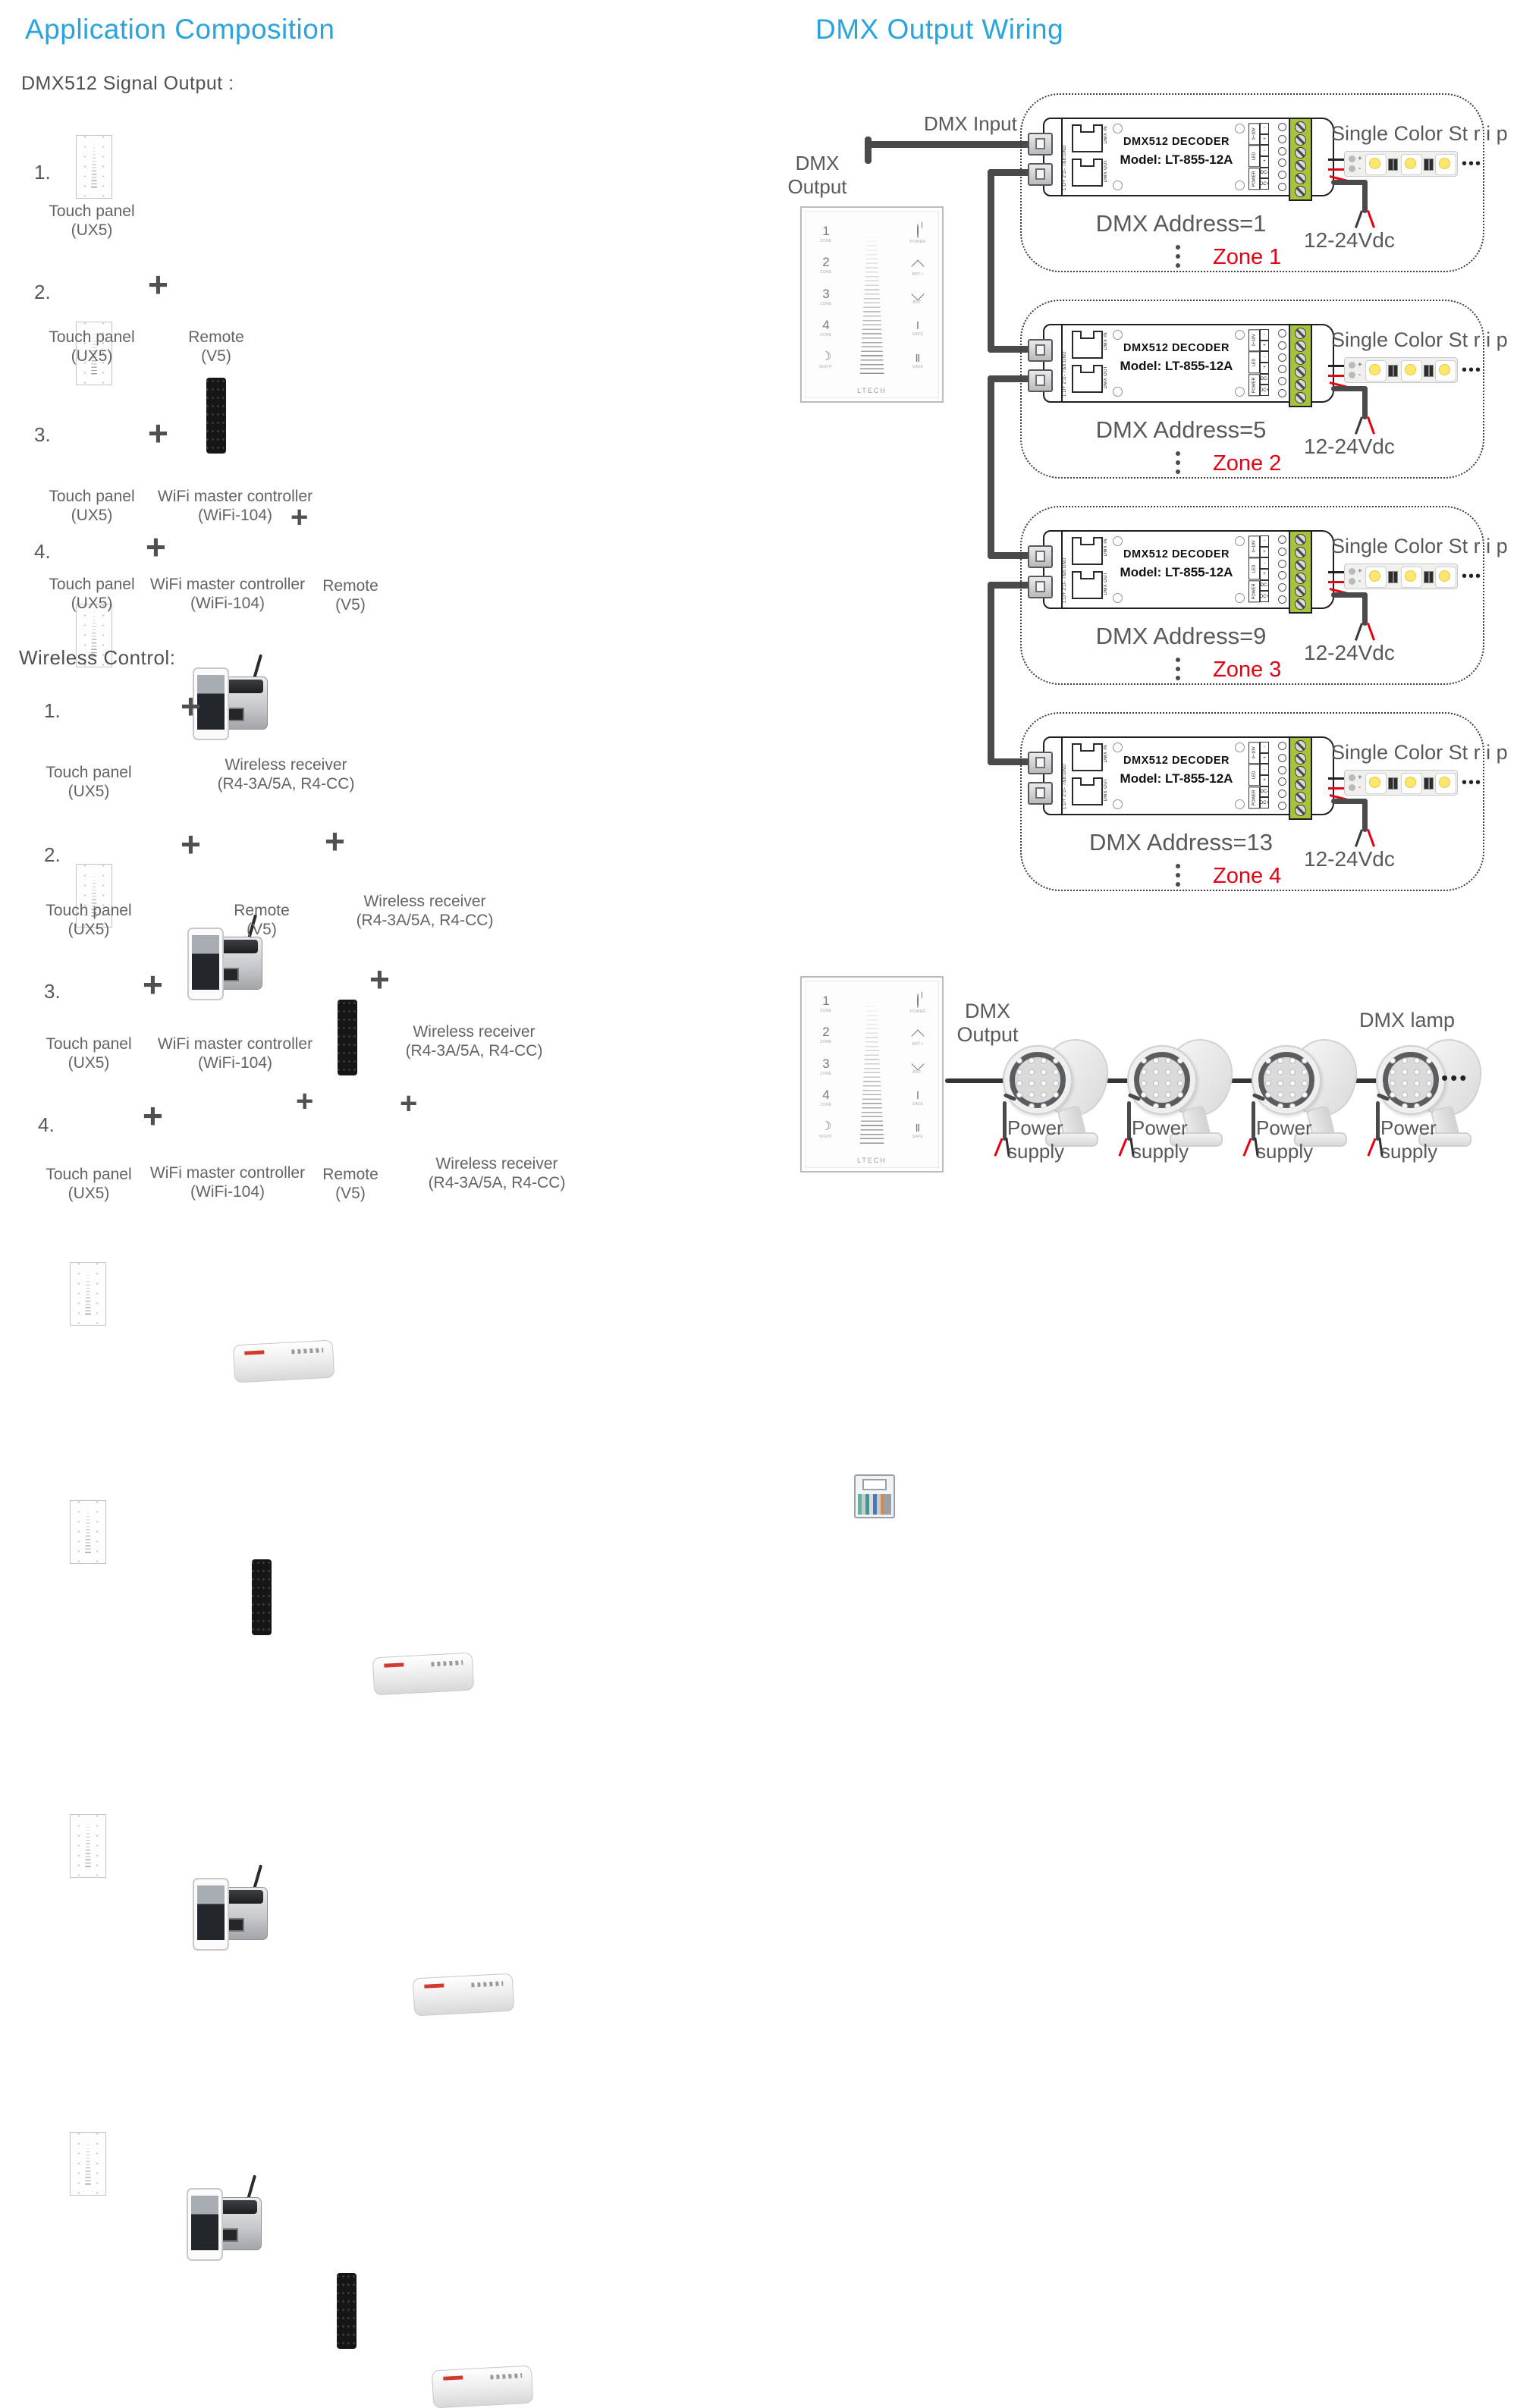  I want to click on terminal-labels: 0~10V - + LED - + POWER DC- DC+, so click(1258, 156).